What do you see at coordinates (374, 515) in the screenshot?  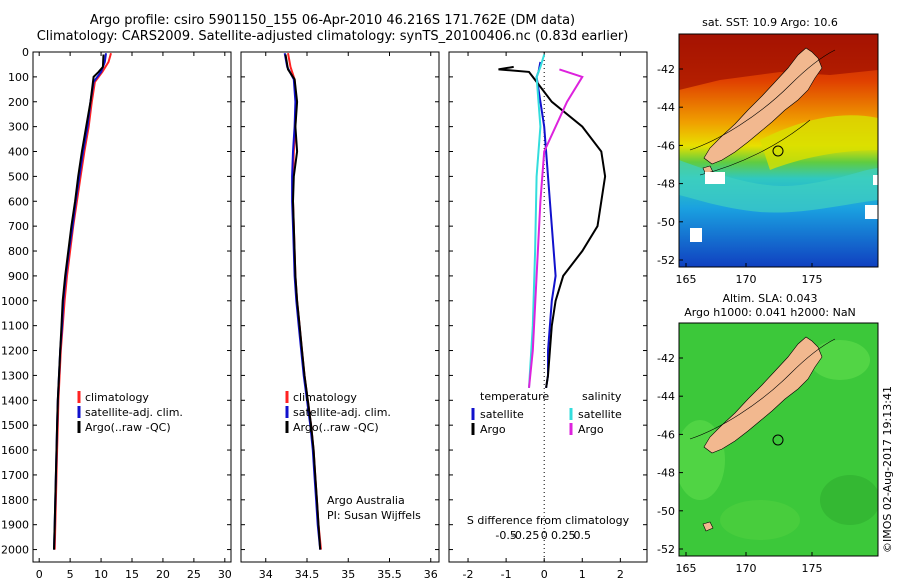 I see `annotation-text: PI: Susan Wijffels` at bounding box center [374, 515].